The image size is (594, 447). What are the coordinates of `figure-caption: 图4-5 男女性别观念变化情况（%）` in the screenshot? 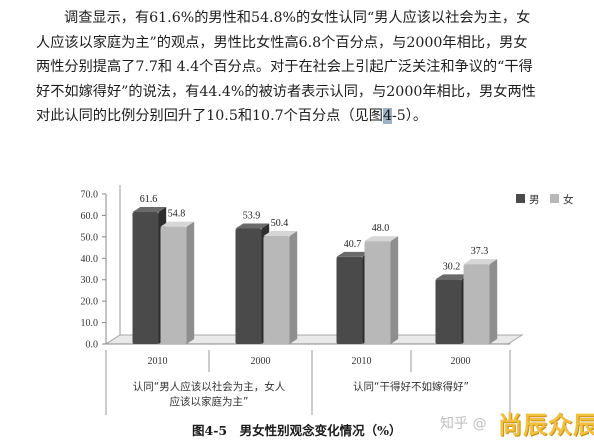 It's located at (297, 430).